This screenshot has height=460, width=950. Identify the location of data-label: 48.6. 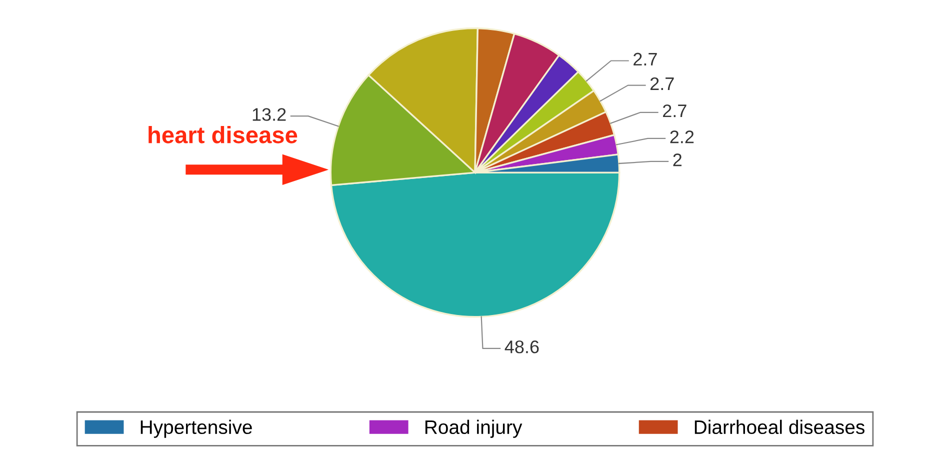
(521, 347).